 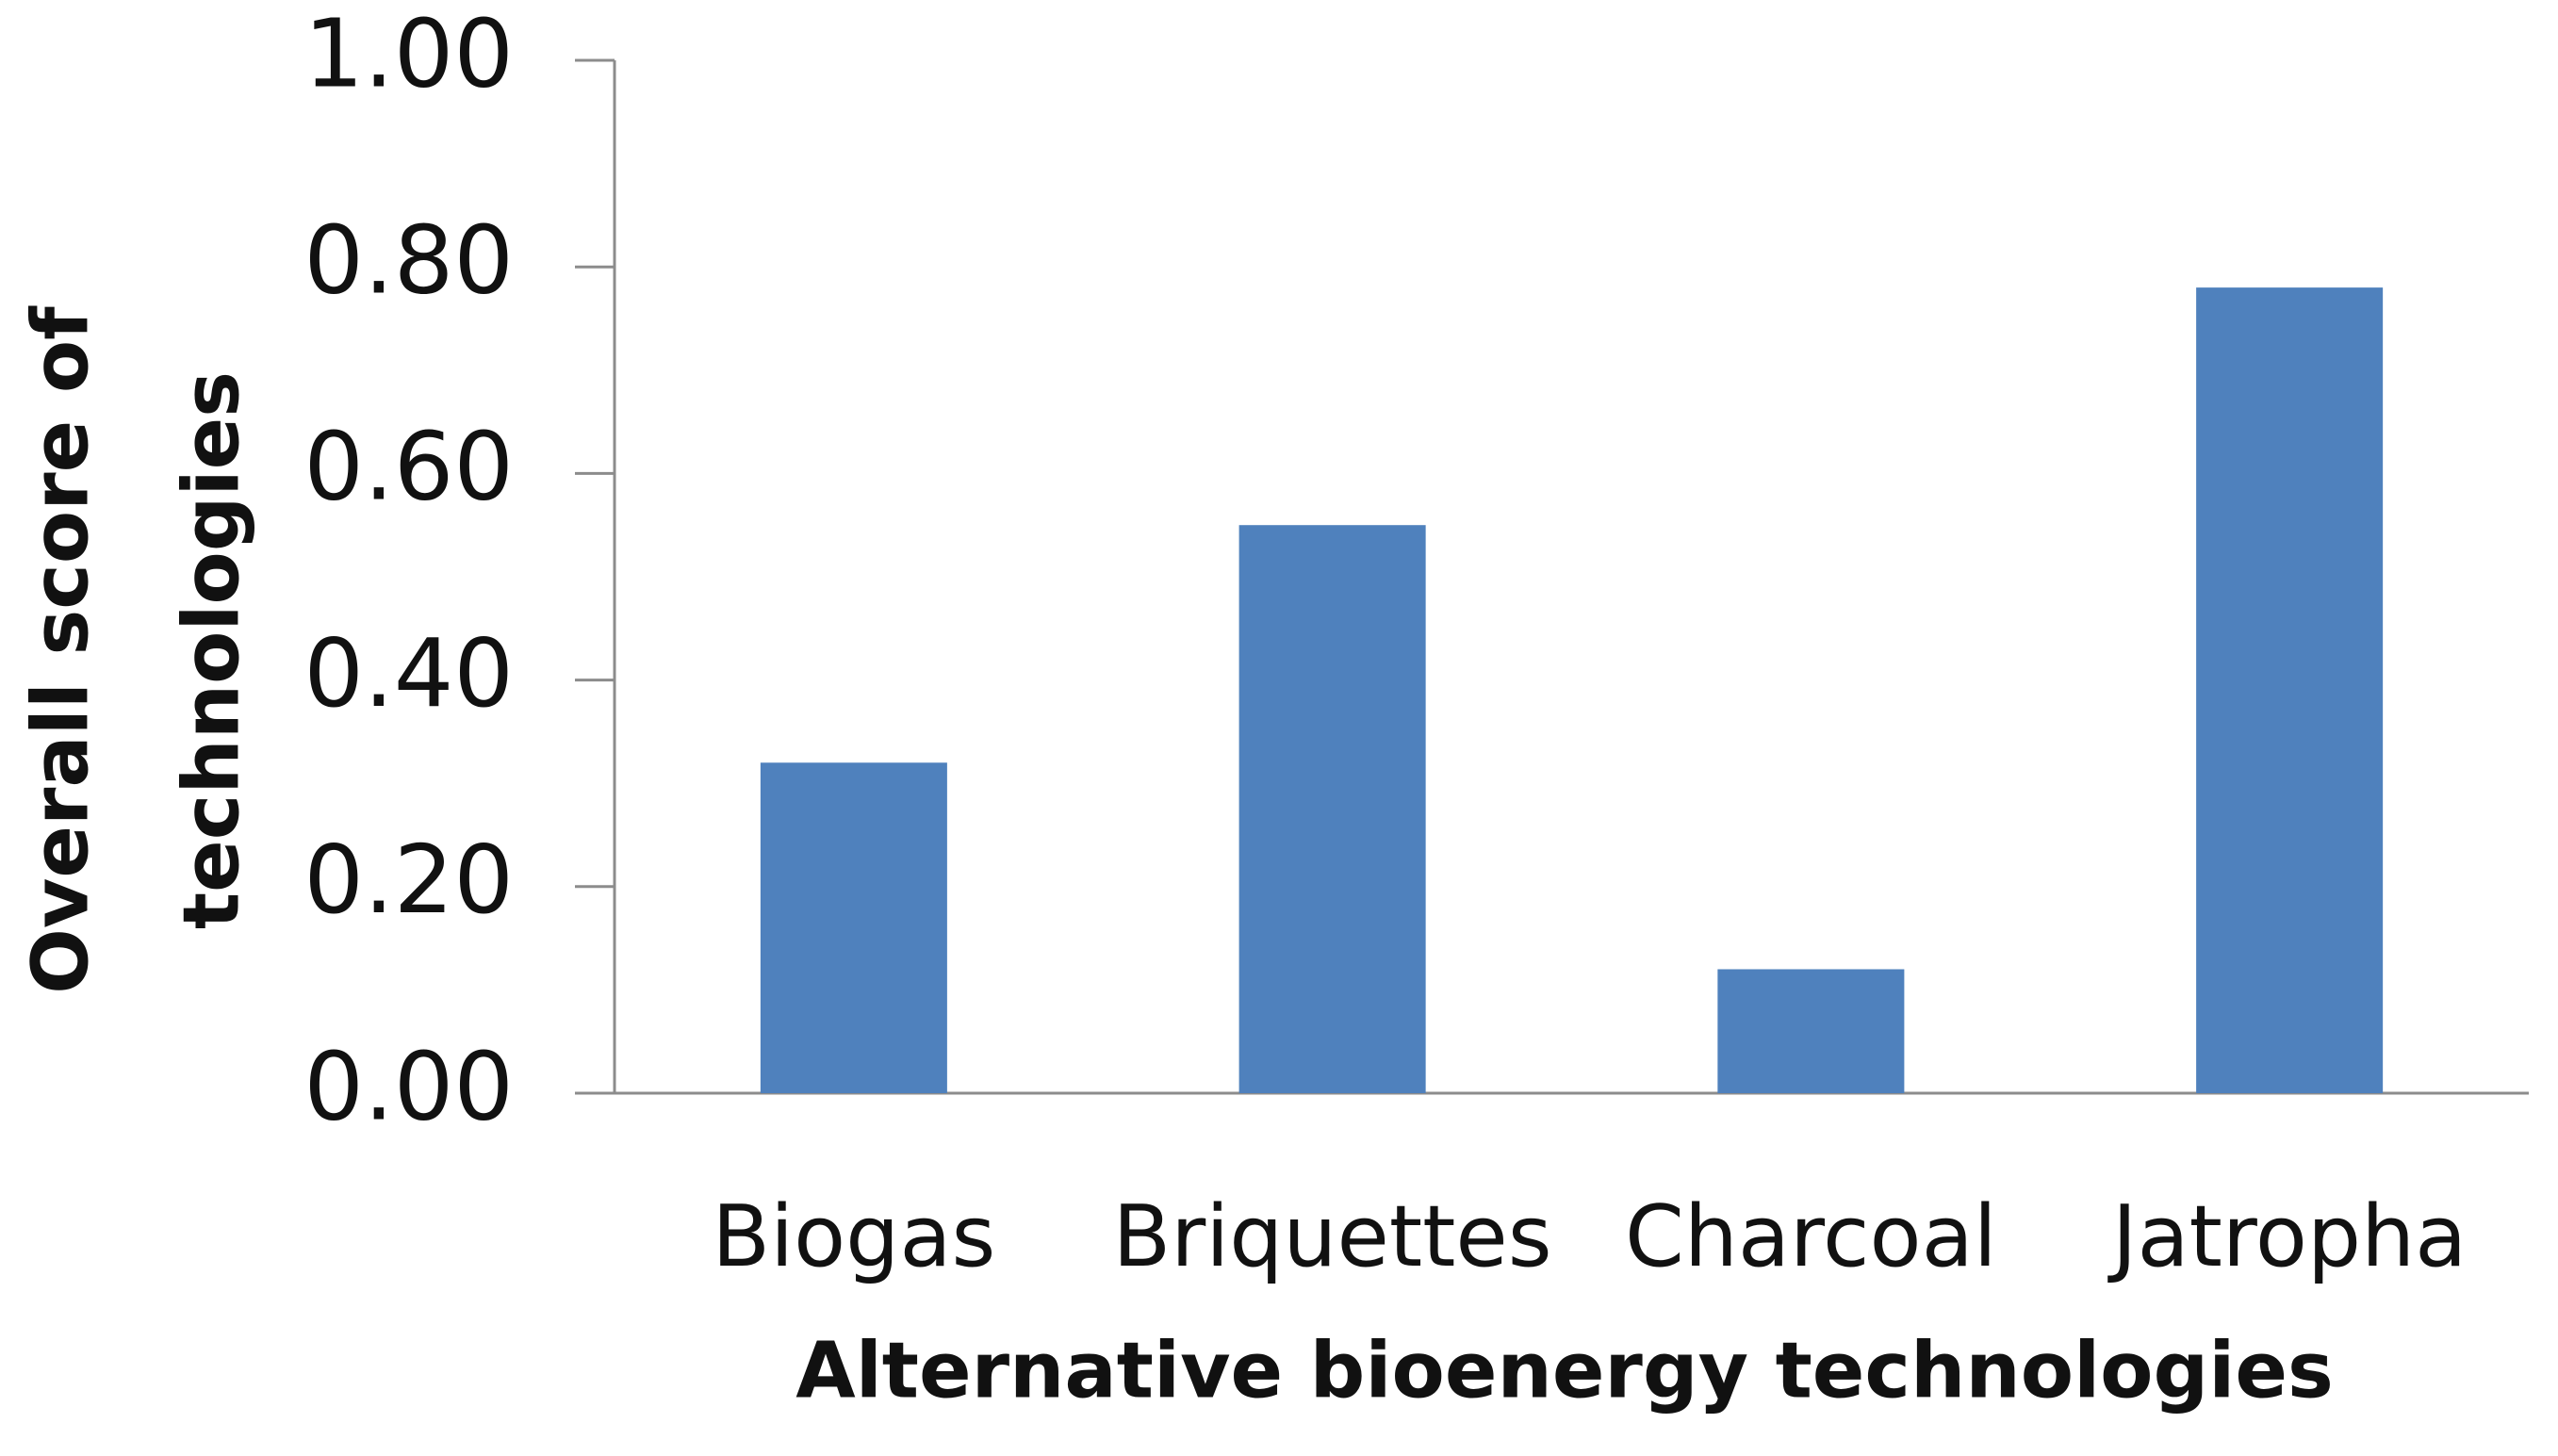 What do you see at coordinates (61, 649) in the screenshot?
I see `y-axis-title-line: Overall score of` at bounding box center [61, 649].